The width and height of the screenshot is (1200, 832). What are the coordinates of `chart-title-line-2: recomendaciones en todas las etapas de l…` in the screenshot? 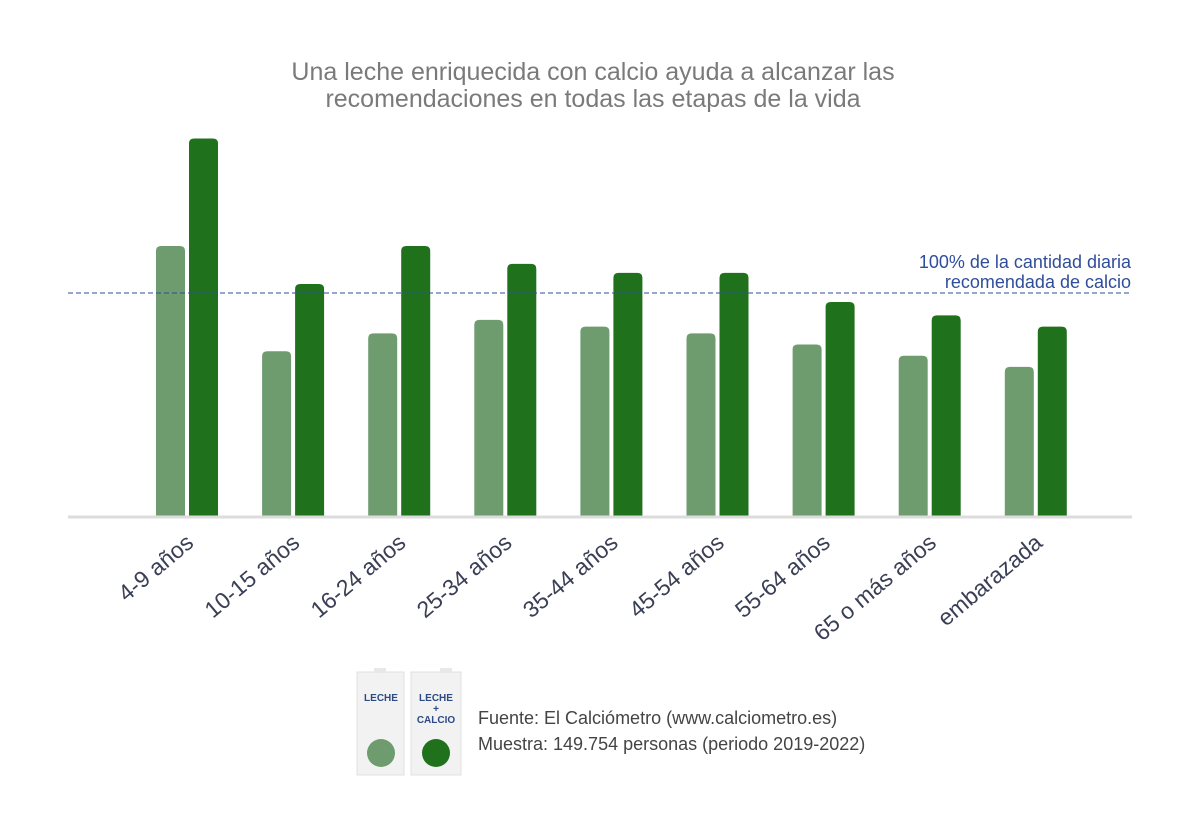 It's located at (592, 99).